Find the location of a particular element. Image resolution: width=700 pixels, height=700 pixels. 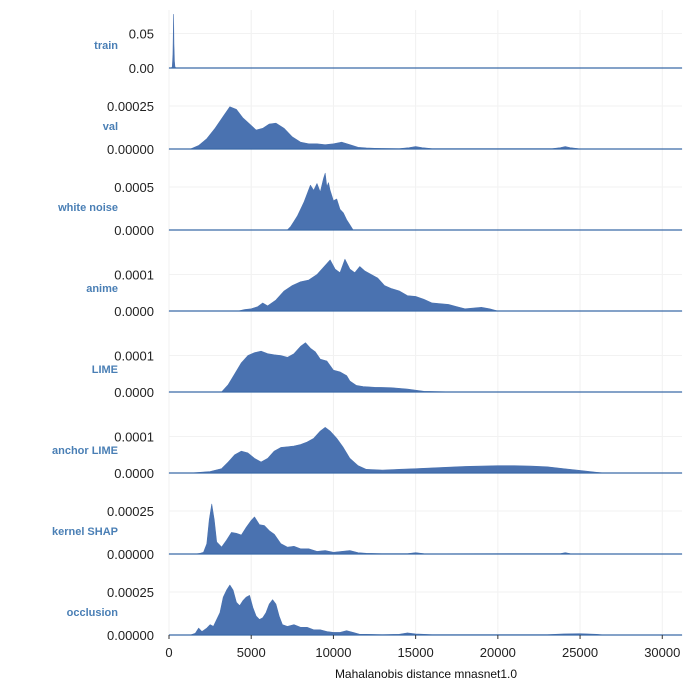

y-tick-label: 0.00 is located at coordinates (141, 68).